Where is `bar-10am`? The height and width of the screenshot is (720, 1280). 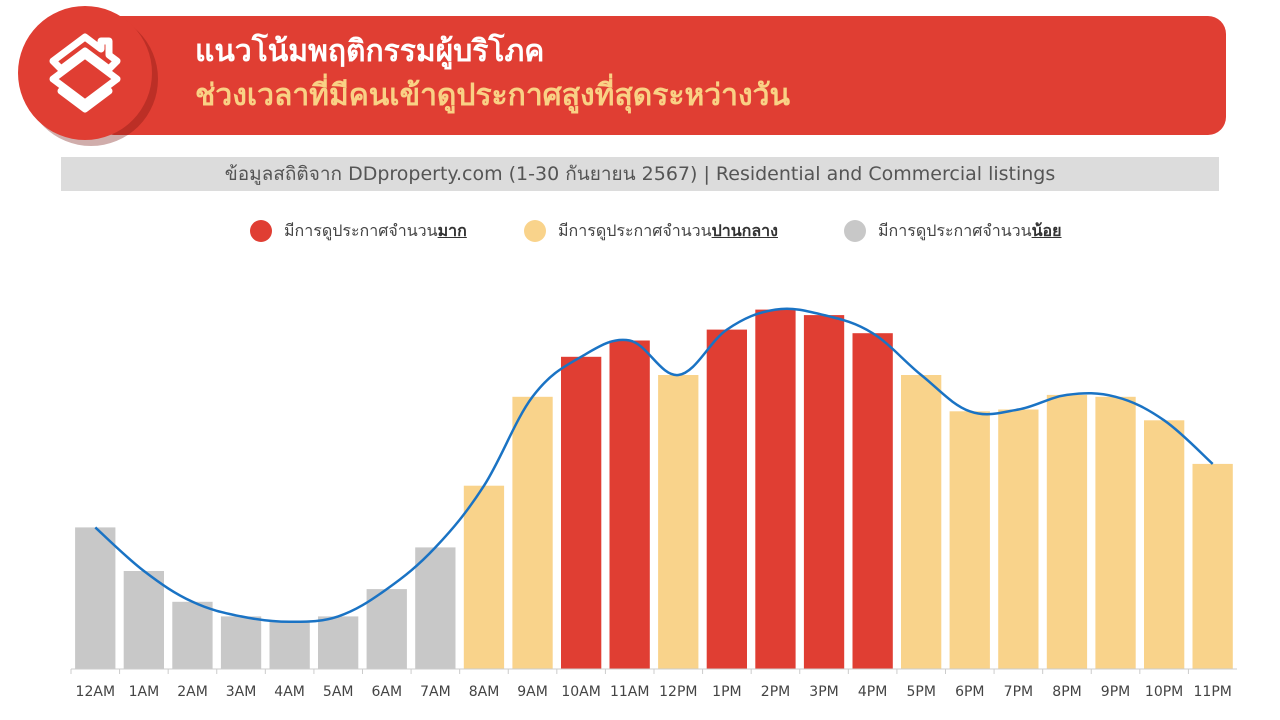
bar-10am is located at coordinates (581, 512).